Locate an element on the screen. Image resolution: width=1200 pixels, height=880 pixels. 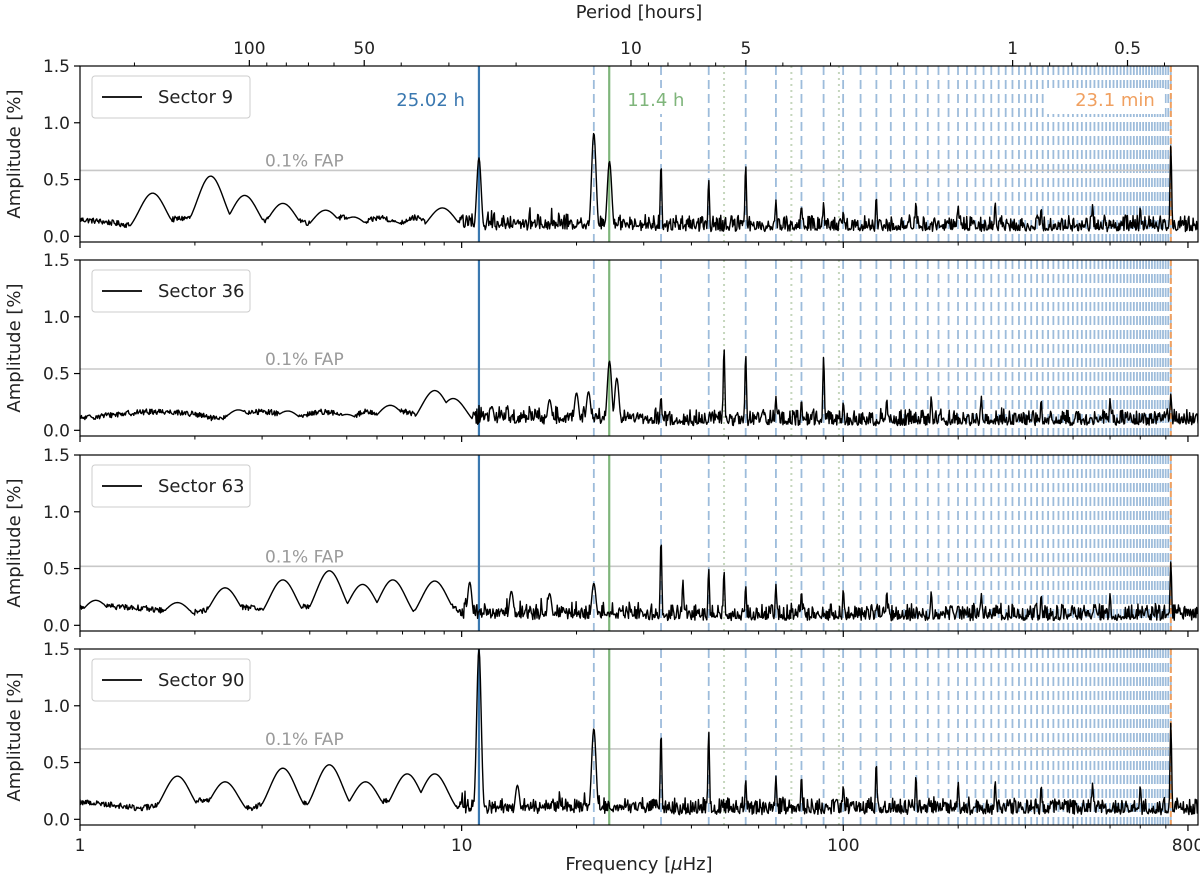
legend-label: Sector 36 is located at coordinates (201, 291).